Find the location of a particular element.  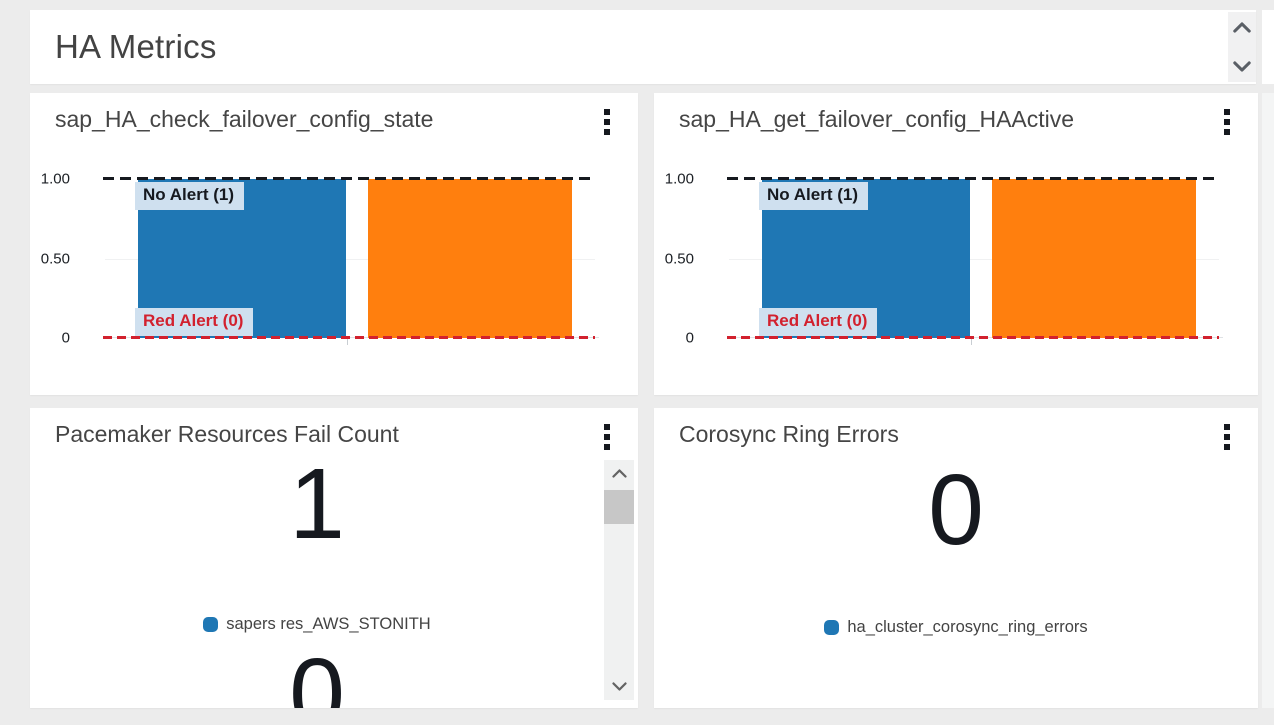

widget-title: Pacemaker Resources Fail Count is located at coordinates (227, 434).